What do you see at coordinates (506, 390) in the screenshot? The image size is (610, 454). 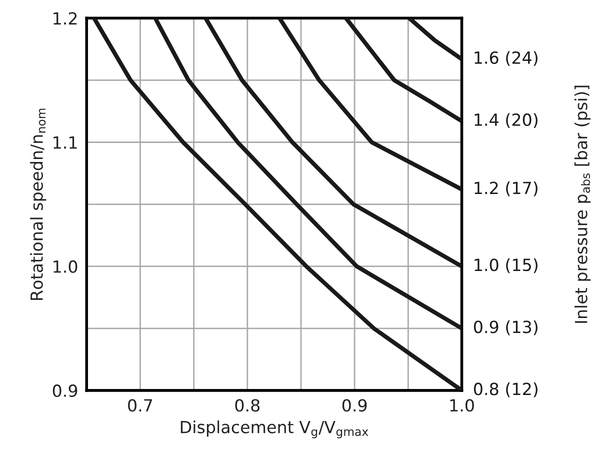 I see `series-label: 0.8 (12)` at bounding box center [506, 390].